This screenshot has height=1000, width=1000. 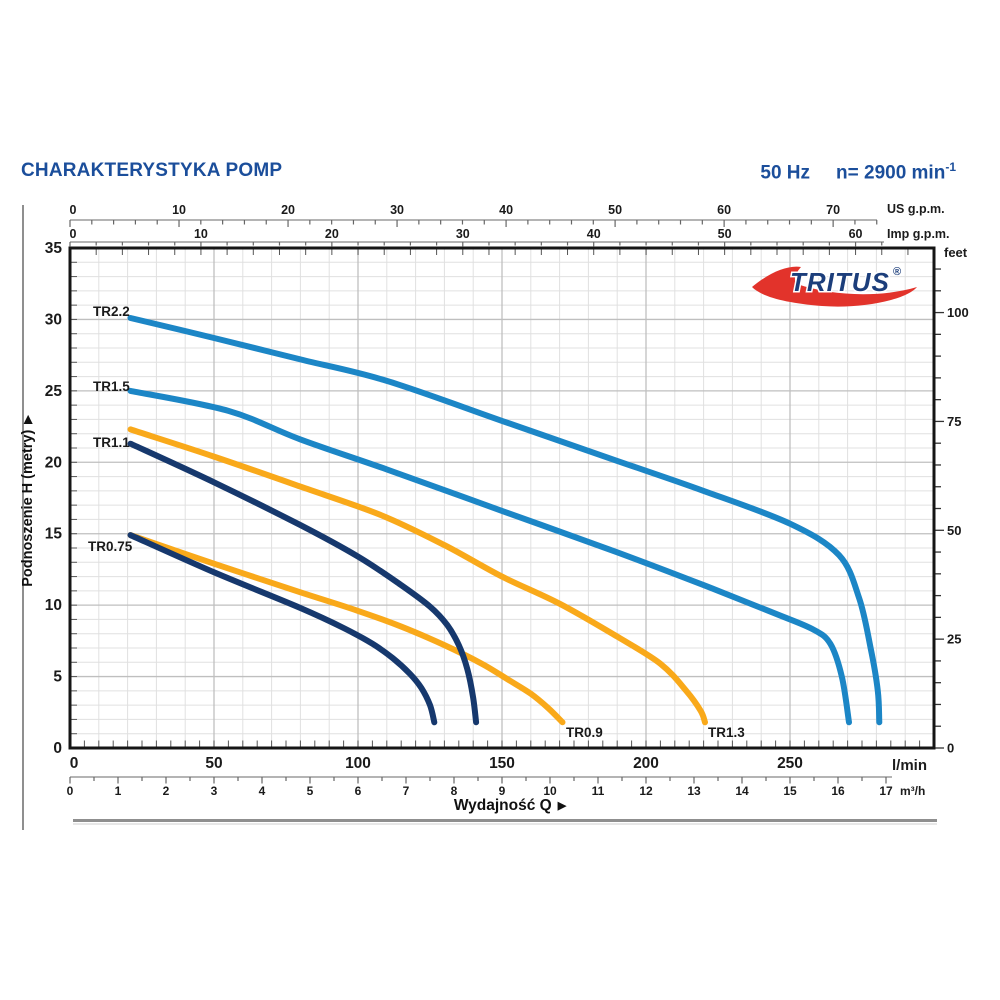 I want to click on lmin-tick-label: 250, so click(x=790, y=763).